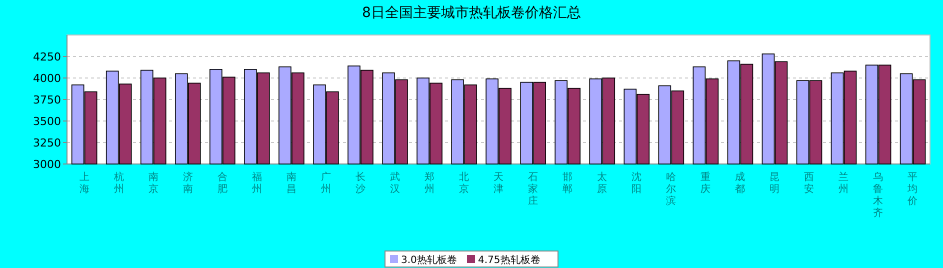  Describe the element at coordinates (740, 183) in the screenshot. I see `x-tick-label: 成都` at that location.